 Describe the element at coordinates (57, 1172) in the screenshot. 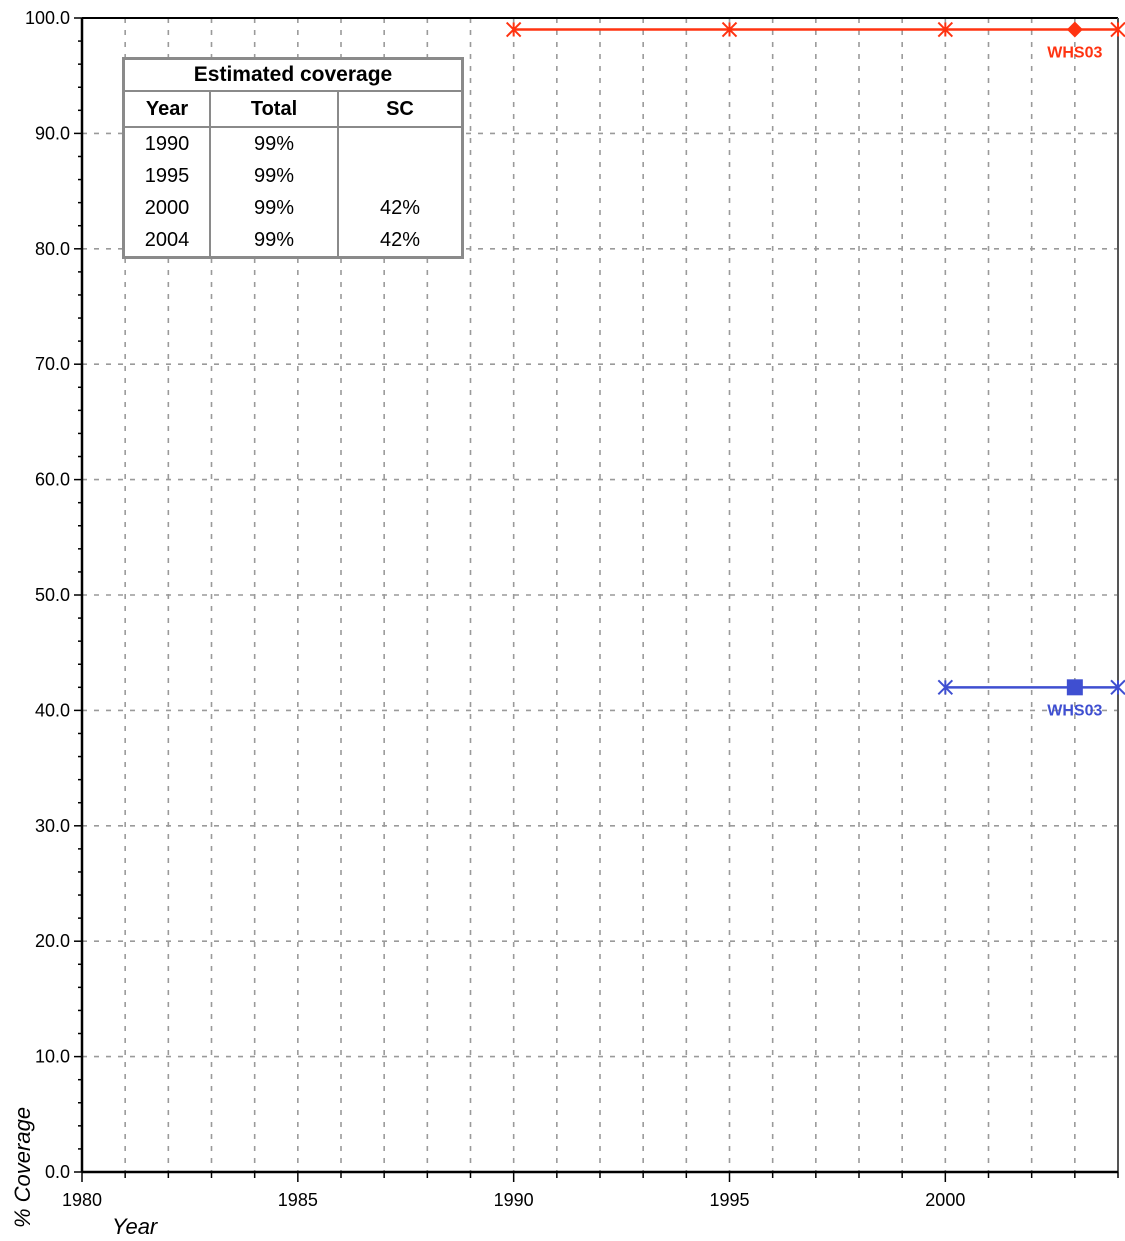

I see `y-tick-label: 0.0` at that location.